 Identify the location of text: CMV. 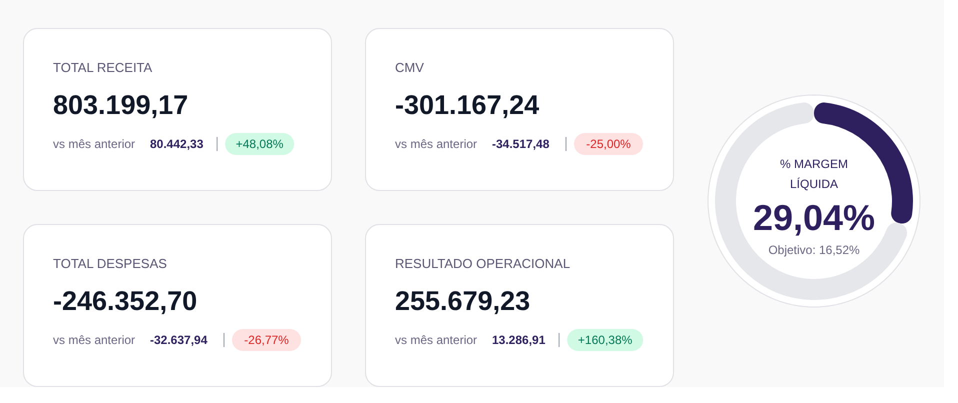
(409, 67).